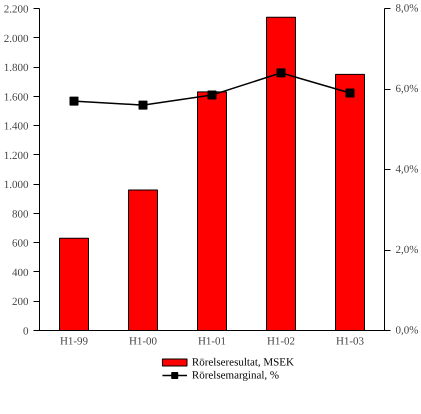 This screenshot has width=421, height=414. Describe the element at coordinates (407, 89) in the screenshot. I see `y2-tick-label: 6,0%` at that location.